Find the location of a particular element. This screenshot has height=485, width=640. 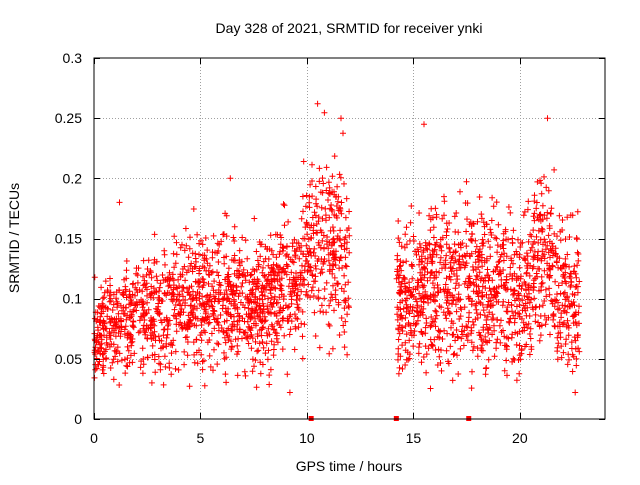

y-tick-label: 0 is located at coordinates (78, 419).